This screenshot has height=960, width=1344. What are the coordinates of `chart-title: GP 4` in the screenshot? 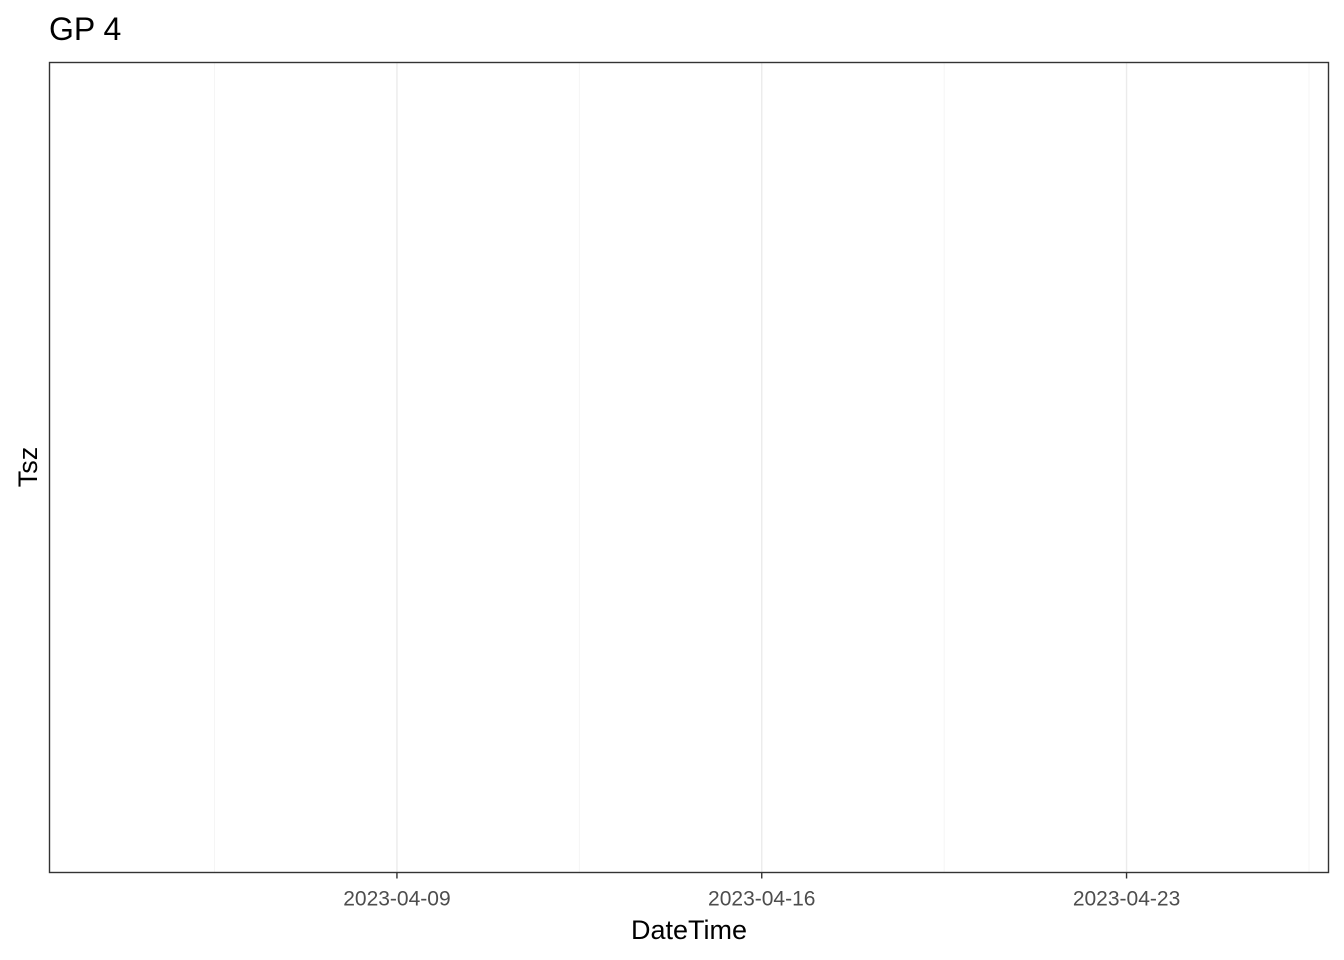 It's located at (85, 29).